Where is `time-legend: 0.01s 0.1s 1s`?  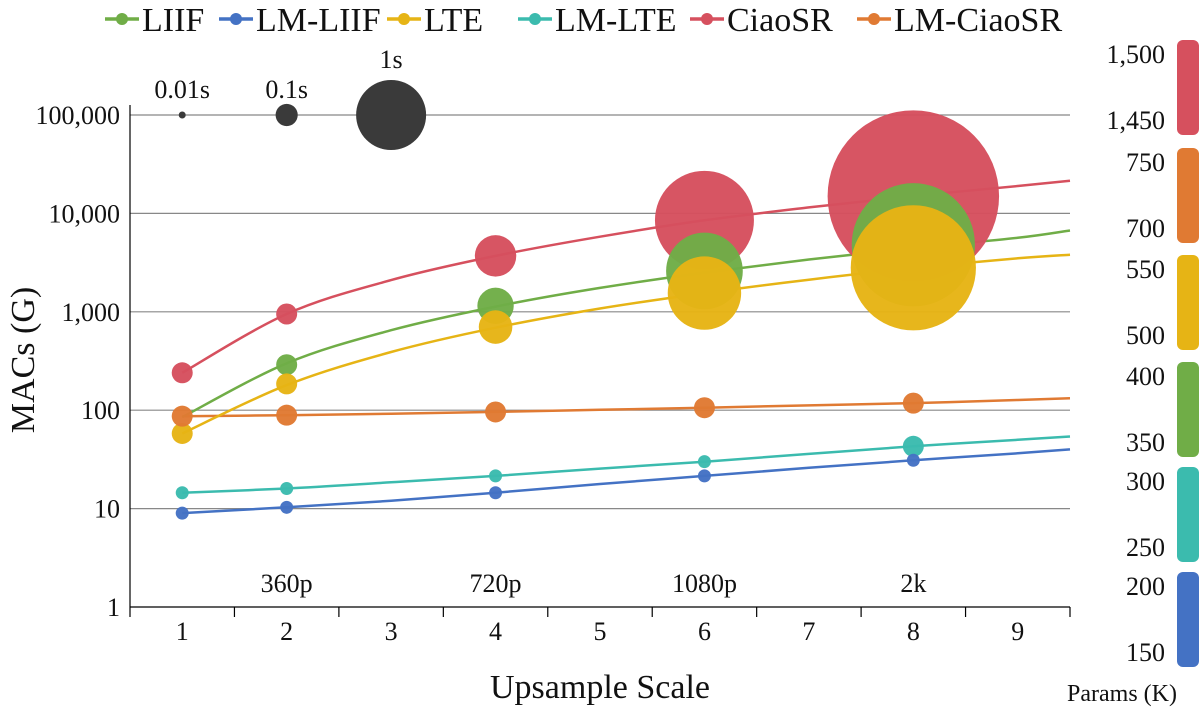 time-legend: 0.01s 0.1s 1s is located at coordinates (290, 97).